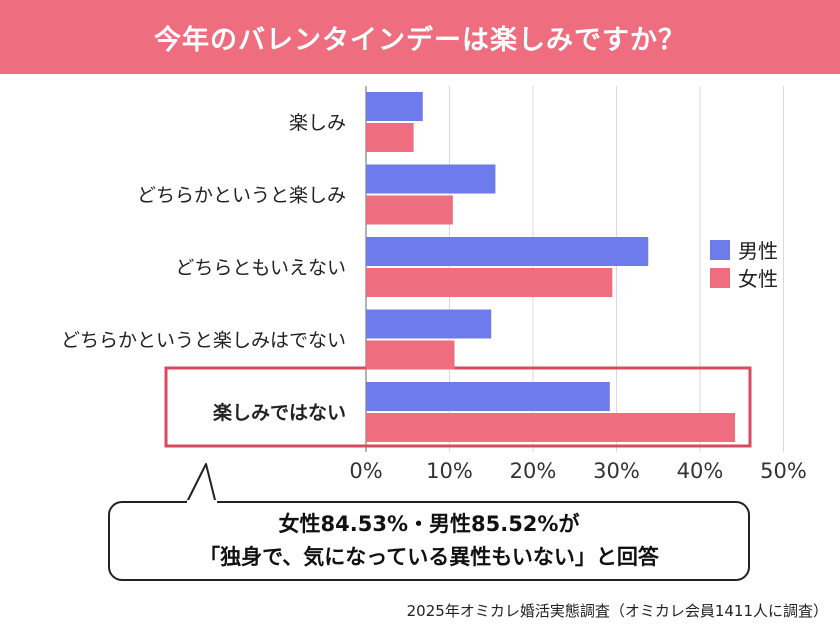 The width and height of the screenshot is (840, 630). Describe the element at coordinates (617, 611) in the screenshot. I see `source-footer: 2025年オミカレ婚活実態調査（オミカレ会員1411人に調査）` at that location.